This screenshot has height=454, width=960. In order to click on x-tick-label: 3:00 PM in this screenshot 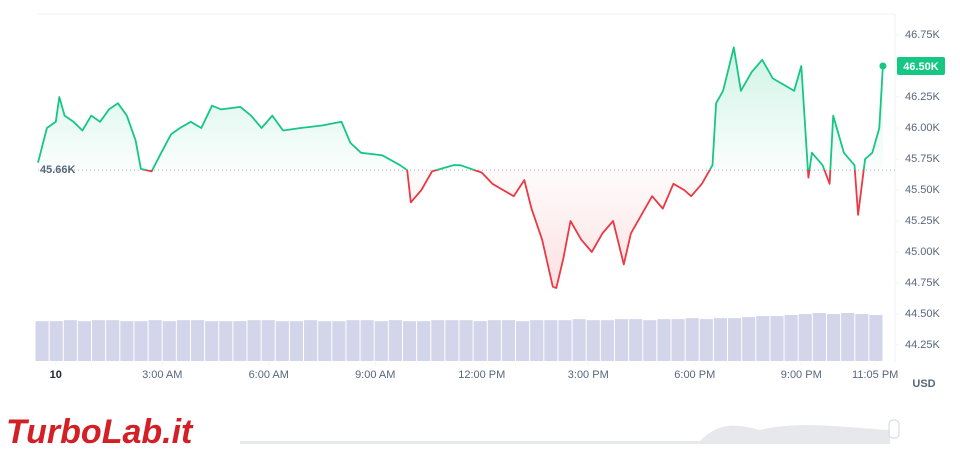, I will do `click(588, 375)`.